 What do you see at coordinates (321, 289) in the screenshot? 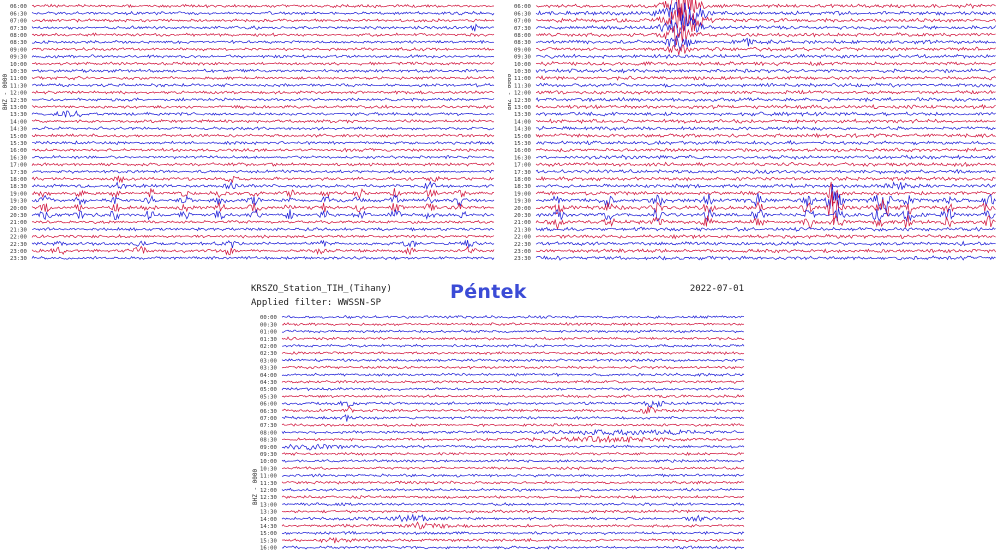
I see `station-name: KRSZO_Station_TIH_(Tihany)` at bounding box center [321, 289].